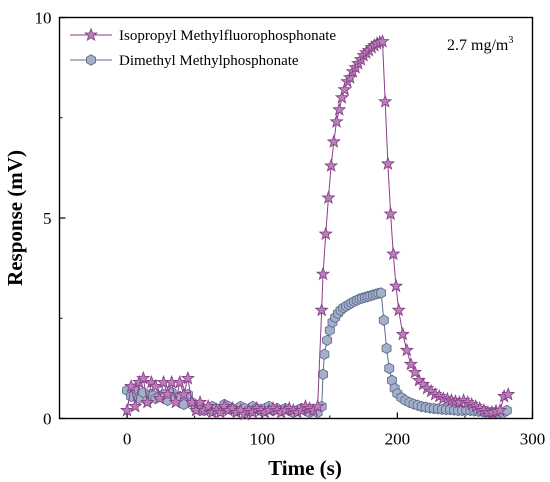 The width and height of the screenshot is (550, 482). I want to click on x-tick-label: 300, so click(533, 439).